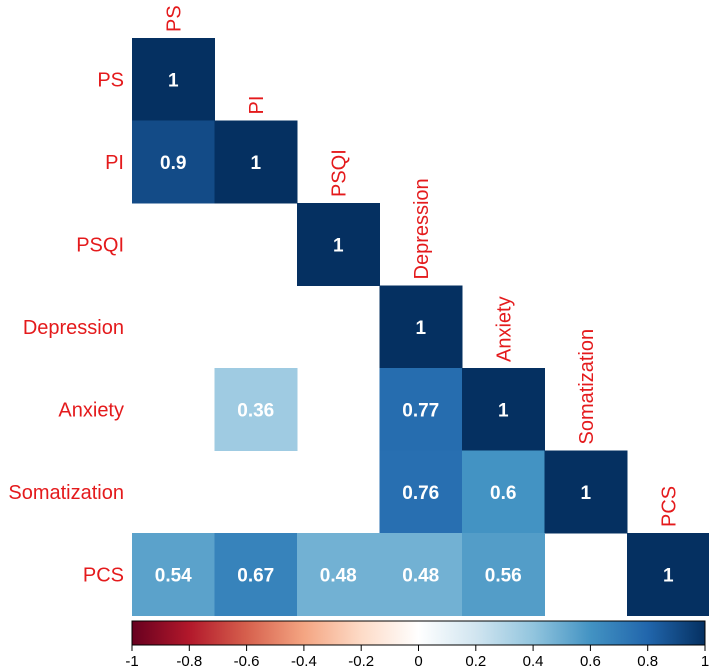 This screenshot has height=670, width=709. I want to click on row-label-depression: Depression, so click(73, 328).